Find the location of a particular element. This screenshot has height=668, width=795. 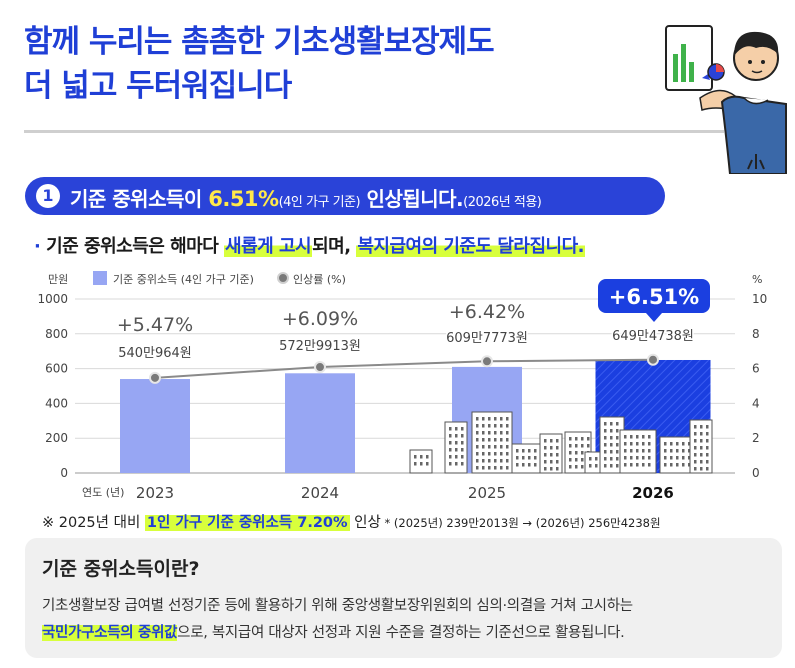

highlight-badge is located at coordinates (654, 296).